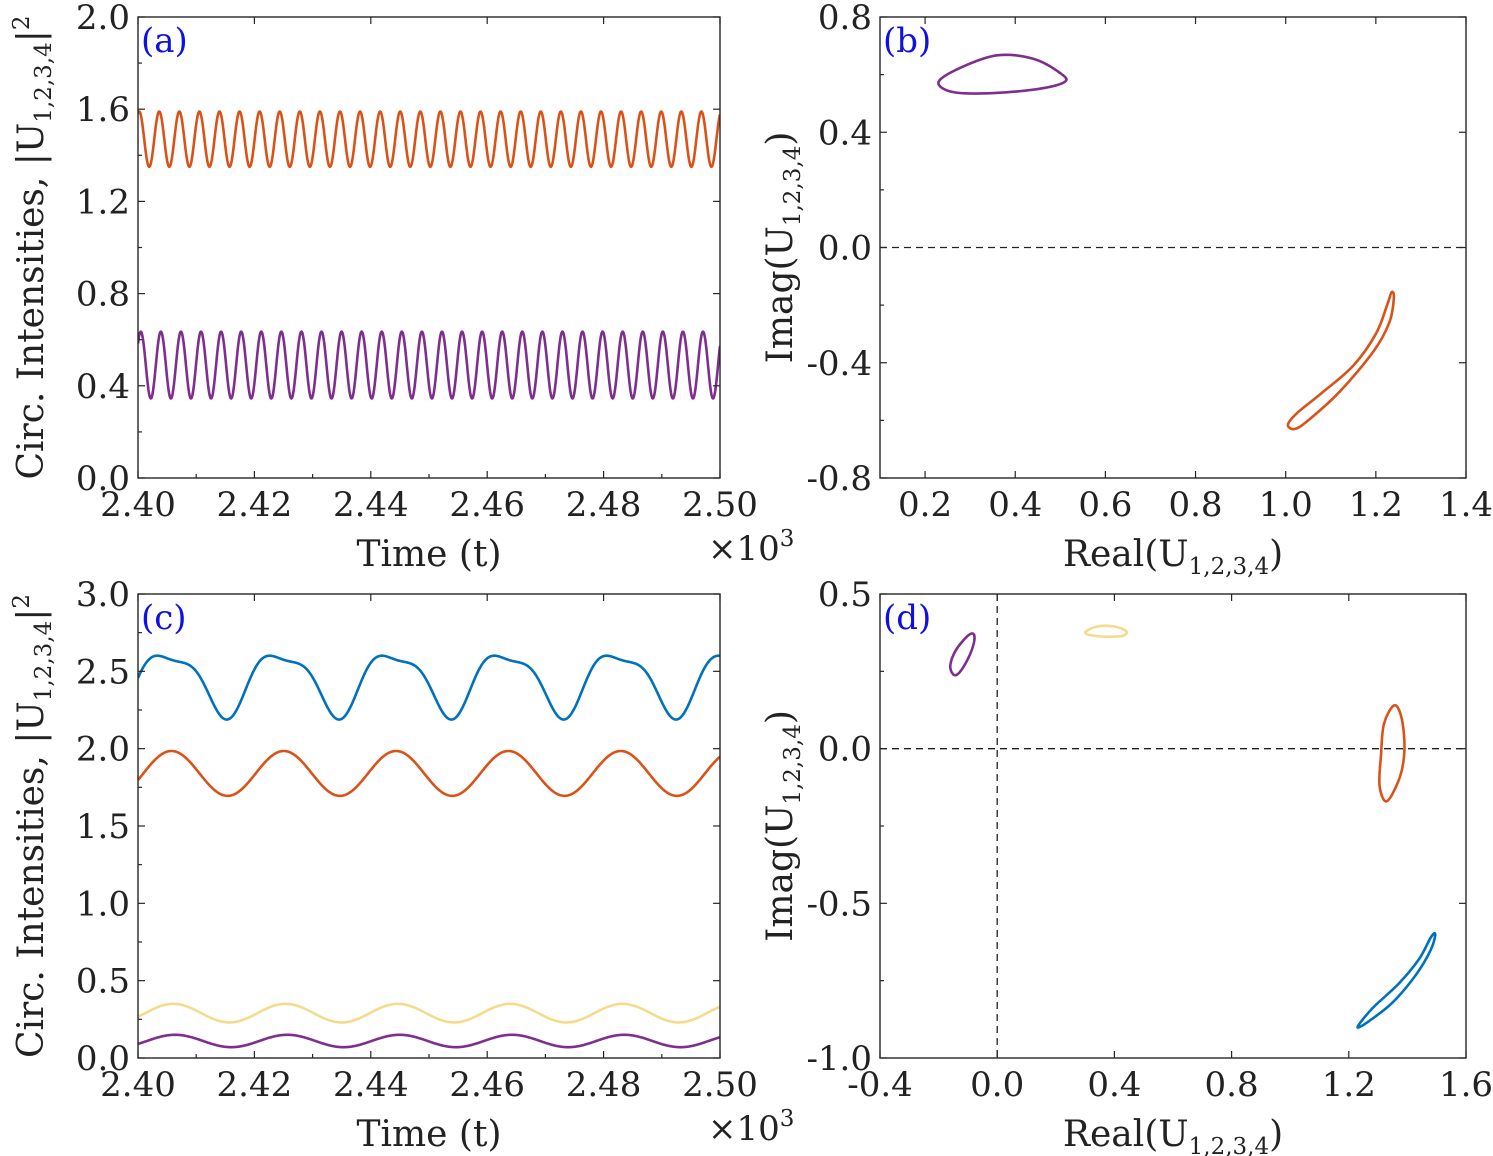 This screenshot has height=1156, width=1493. What do you see at coordinates (839, 479) in the screenshot?
I see `y-tick-label: -0.8` at bounding box center [839, 479].